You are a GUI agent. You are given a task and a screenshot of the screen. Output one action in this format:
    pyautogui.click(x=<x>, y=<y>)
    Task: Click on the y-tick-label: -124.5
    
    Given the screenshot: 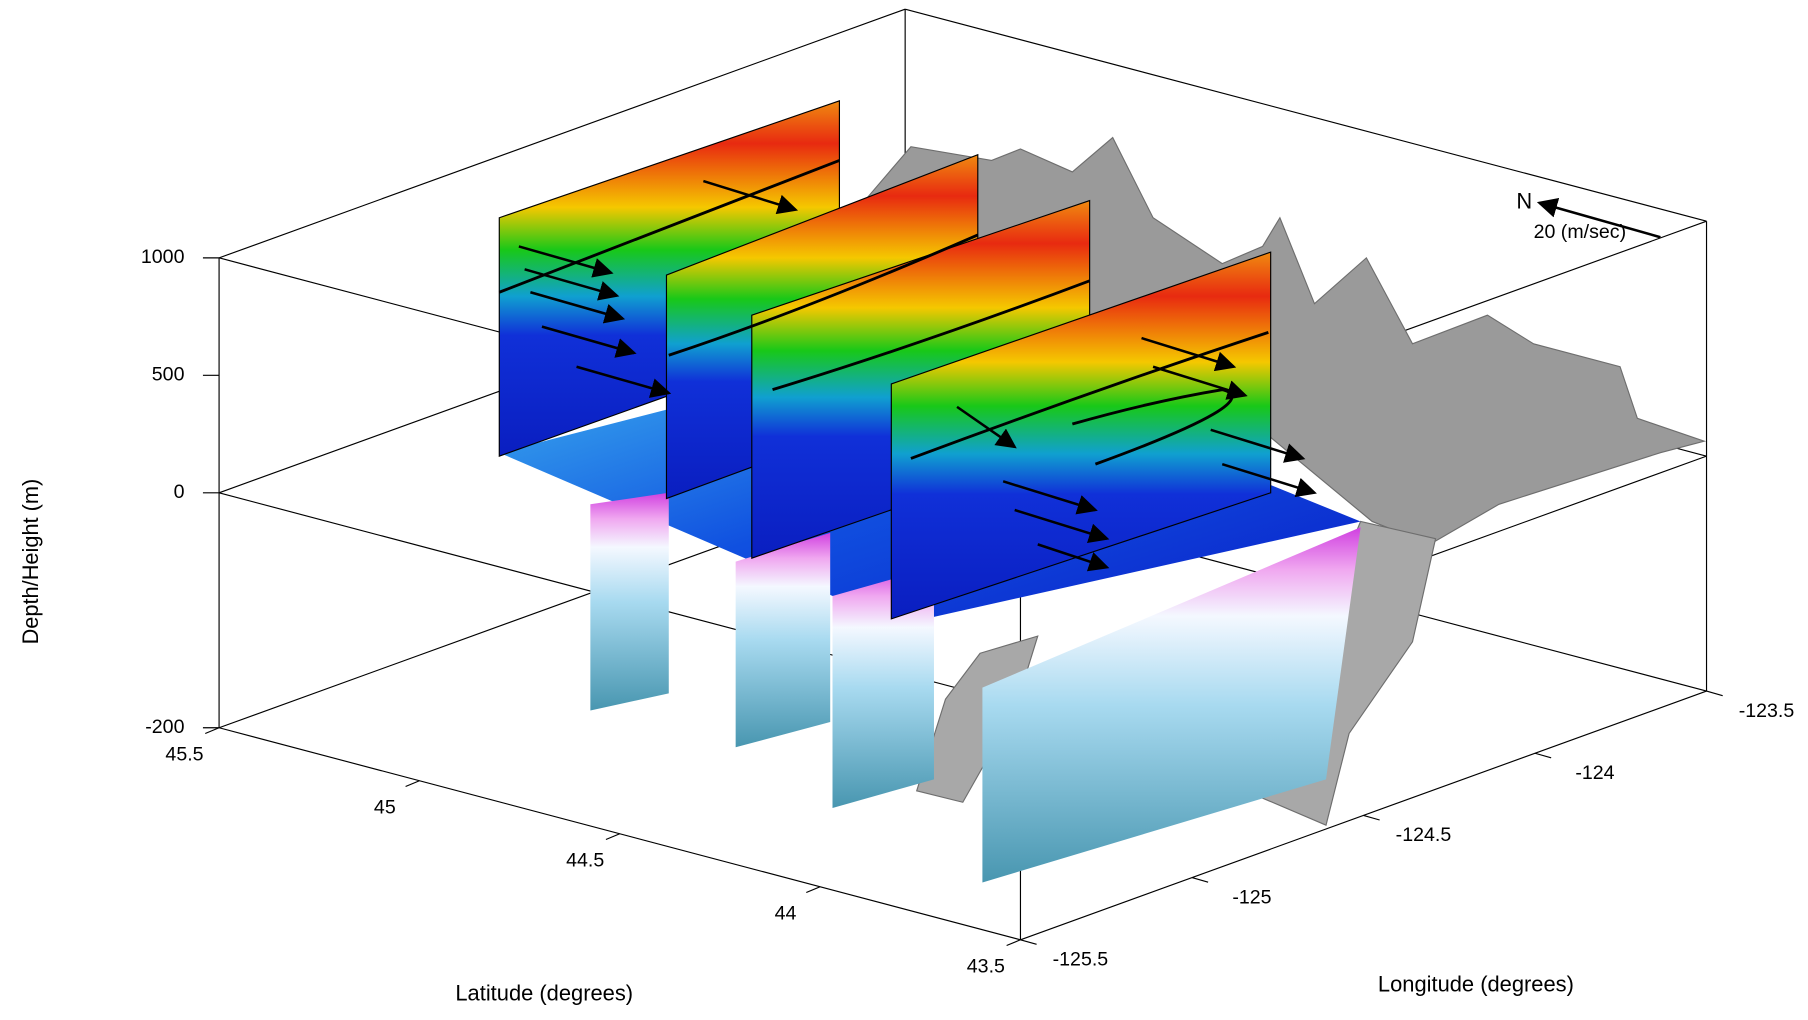 What is the action you would take?
    pyautogui.click(x=1424, y=835)
    